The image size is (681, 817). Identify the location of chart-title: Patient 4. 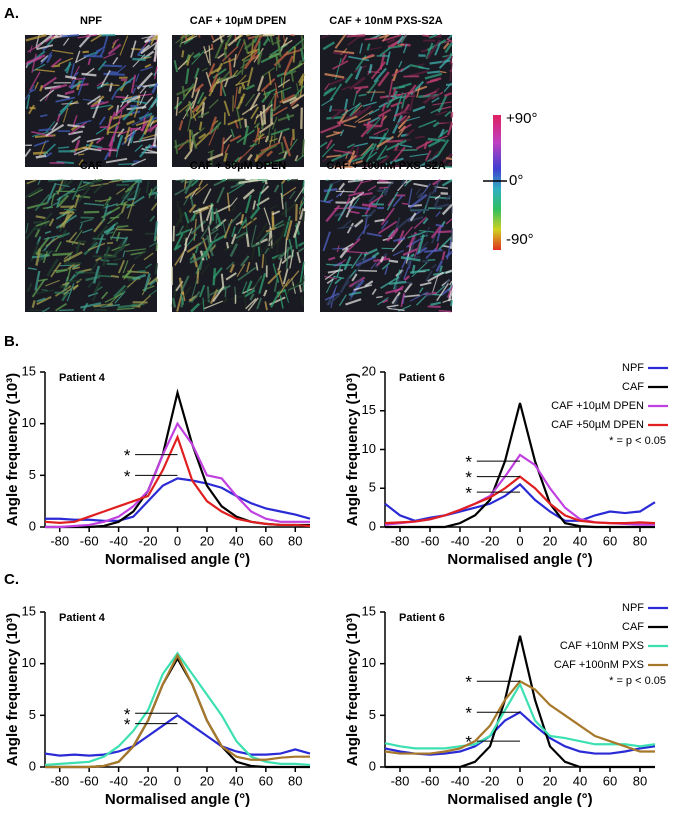
(82, 378).